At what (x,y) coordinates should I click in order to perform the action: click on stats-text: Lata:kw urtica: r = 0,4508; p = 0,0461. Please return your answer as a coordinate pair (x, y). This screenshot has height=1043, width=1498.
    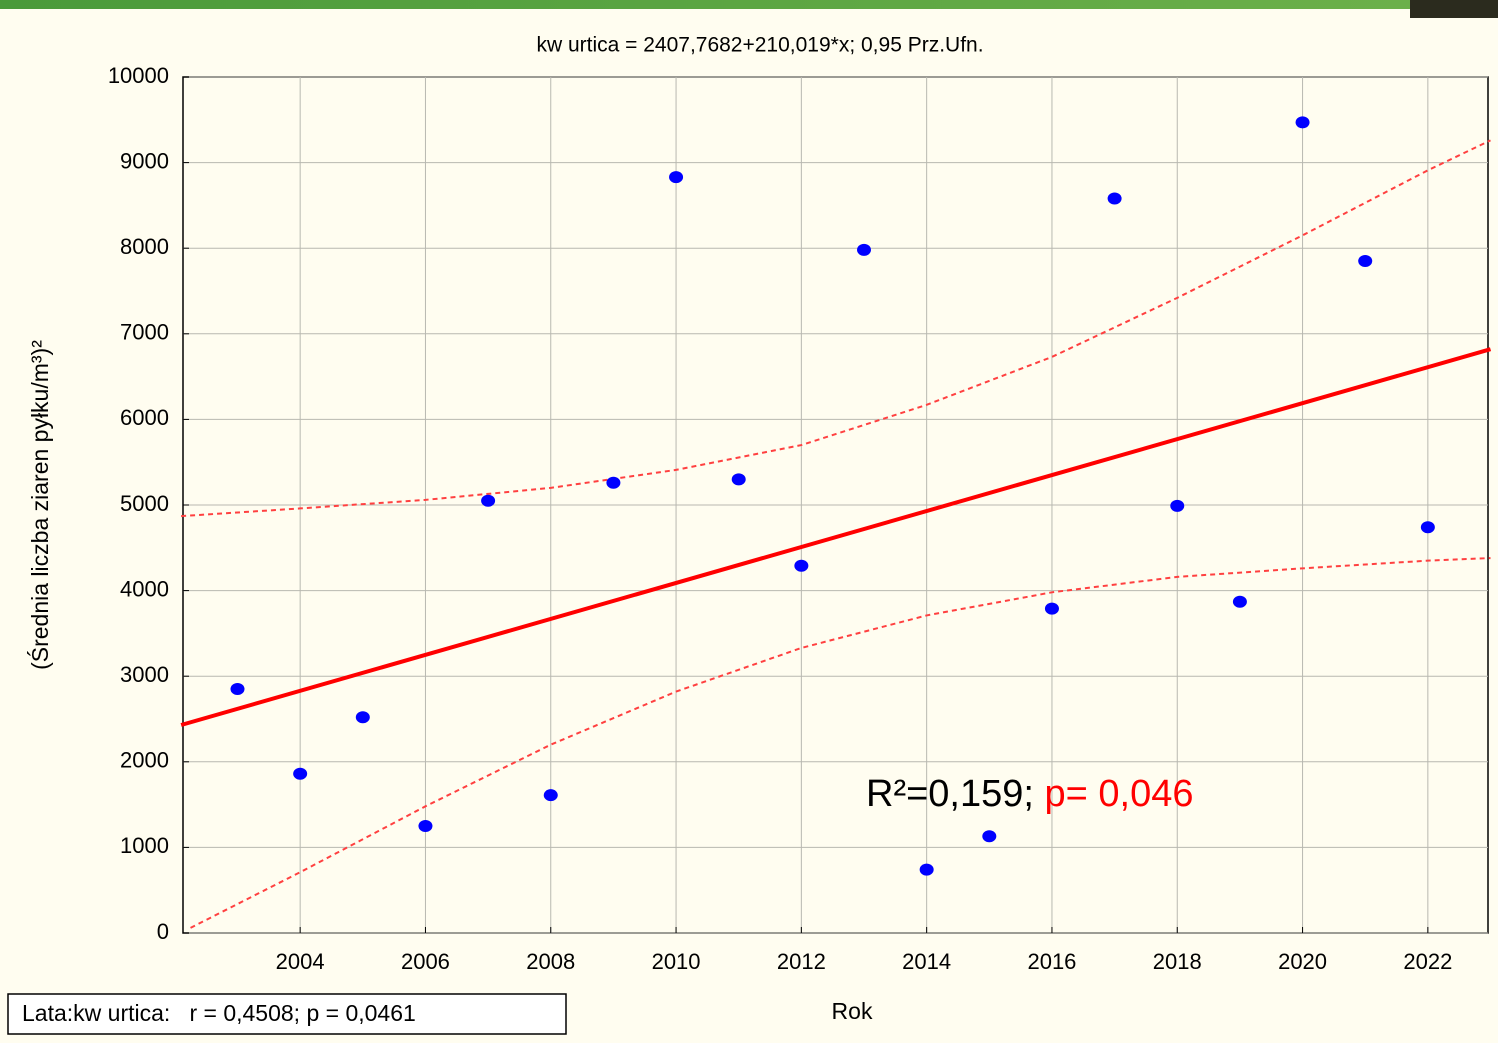
    Looking at the image, I should click on (219, 1013).